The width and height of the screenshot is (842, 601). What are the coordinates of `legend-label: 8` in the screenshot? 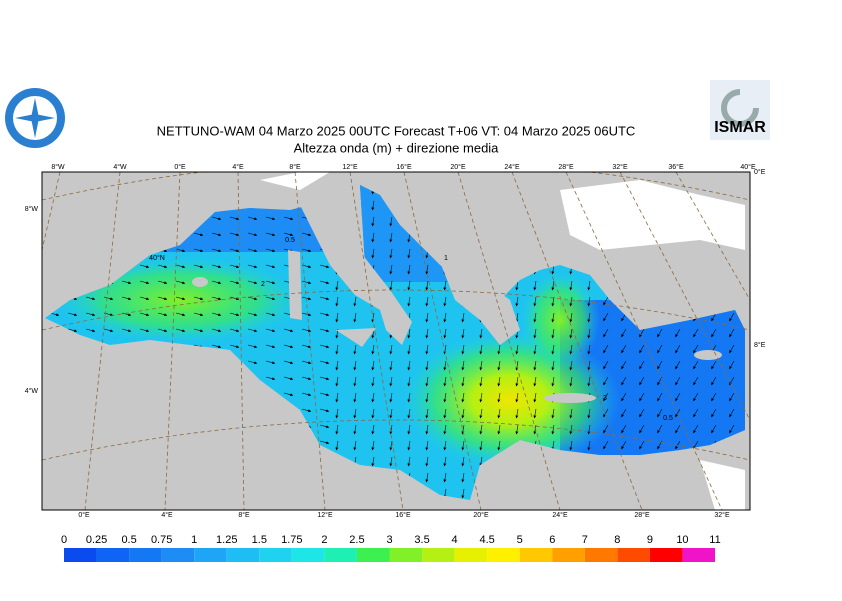 It's located at (617, 540).